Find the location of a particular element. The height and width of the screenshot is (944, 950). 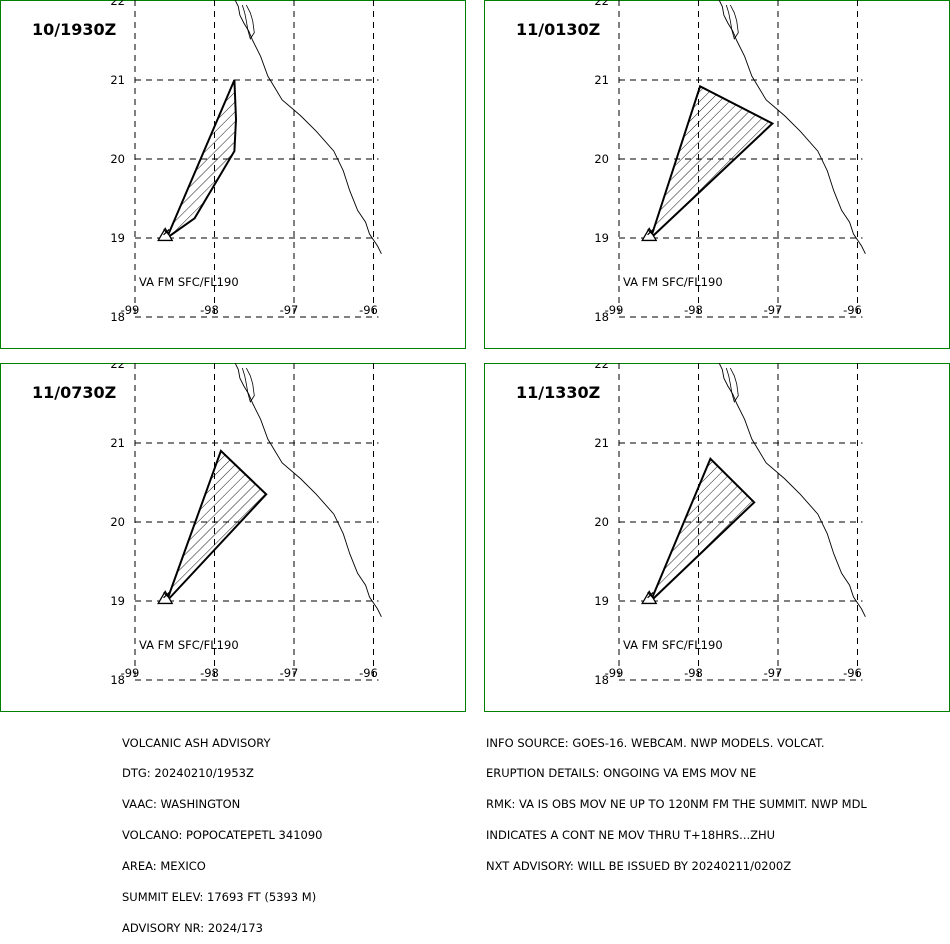

advisory-line: VAAC: WASHINGTON is located at coordinates (181, 804).